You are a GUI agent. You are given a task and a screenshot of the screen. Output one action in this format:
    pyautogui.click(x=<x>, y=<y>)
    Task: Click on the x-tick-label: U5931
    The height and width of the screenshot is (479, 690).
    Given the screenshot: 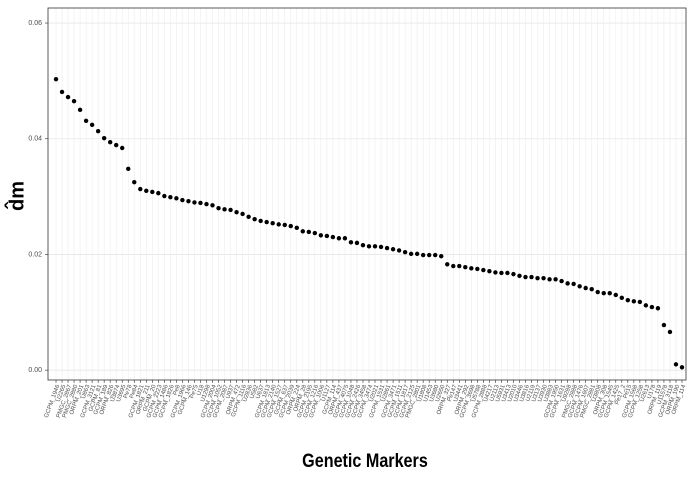 What is the action you would take?
    pyautogui.click(x=501, y=393)
    